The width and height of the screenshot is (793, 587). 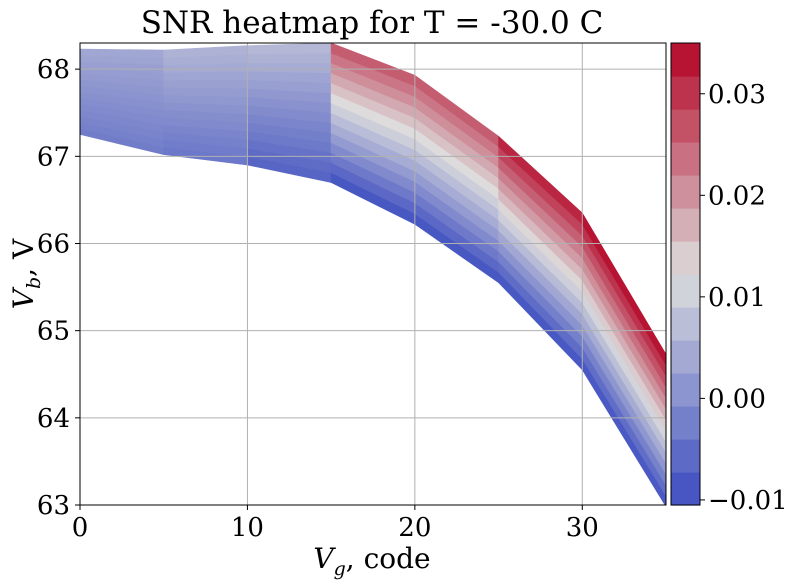 What do you see at coordinates (80, 528) in the screenshot?
I see `x-tick-label: 0` at bounding box center [80, 528].